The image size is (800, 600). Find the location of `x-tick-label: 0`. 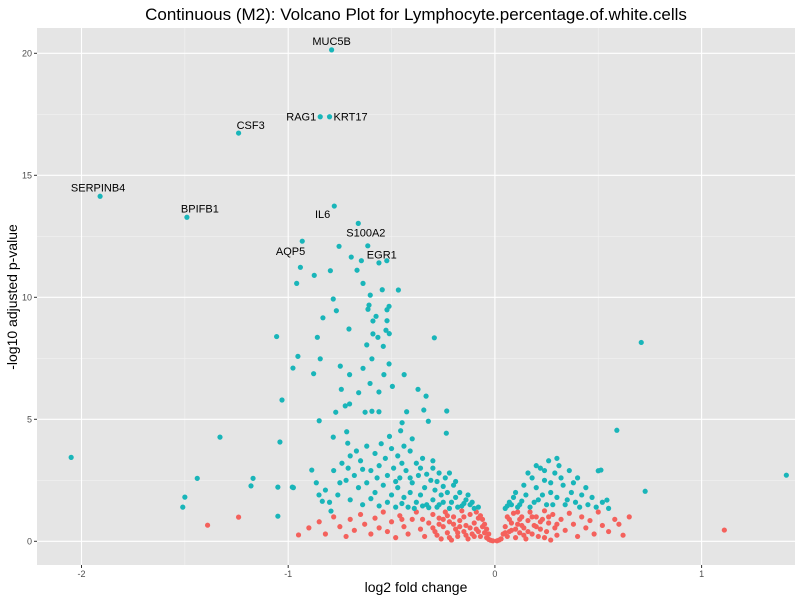

x-tick-label: 0 is located at coordinates (494, 574).